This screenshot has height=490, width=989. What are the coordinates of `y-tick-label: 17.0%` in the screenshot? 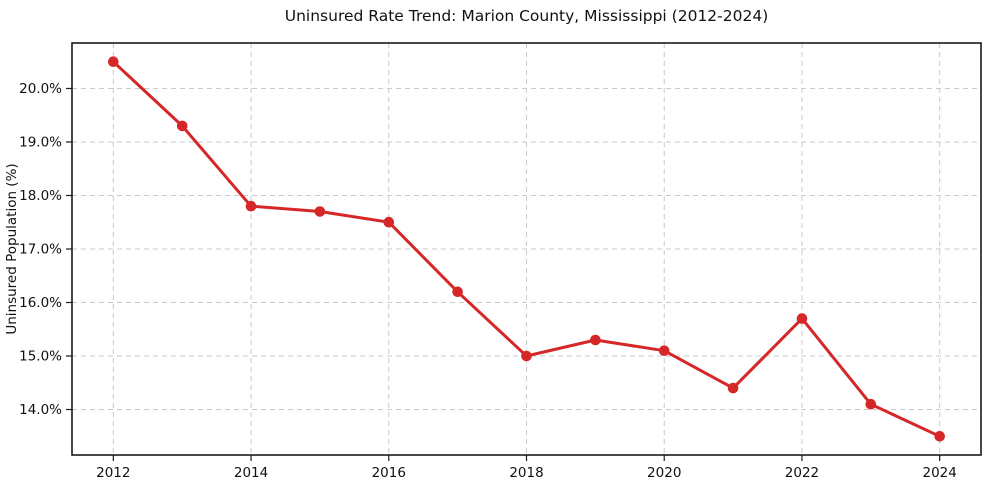 It's located at (40, 250).